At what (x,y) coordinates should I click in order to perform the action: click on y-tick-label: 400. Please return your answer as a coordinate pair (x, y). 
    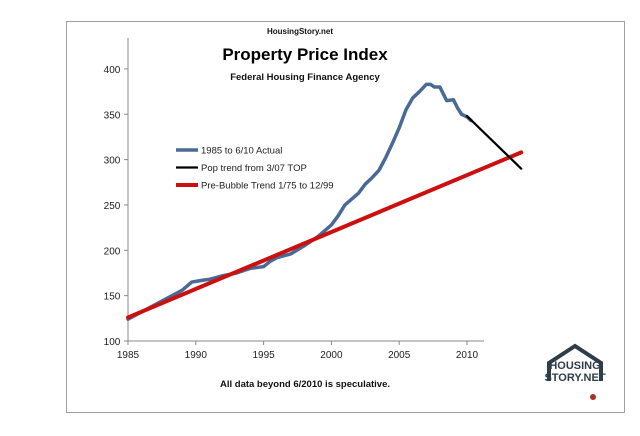
    Looking at the image, I should click on (112, 70).